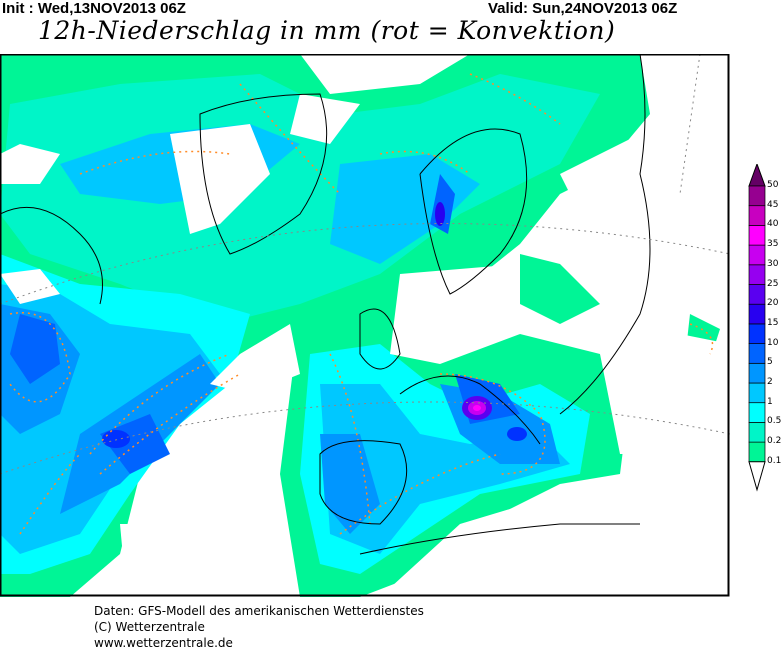  What do you see at coordinates (757, 432) in the screenshot?
I see `scale-box-0.2` at bounding box center [757, 432].